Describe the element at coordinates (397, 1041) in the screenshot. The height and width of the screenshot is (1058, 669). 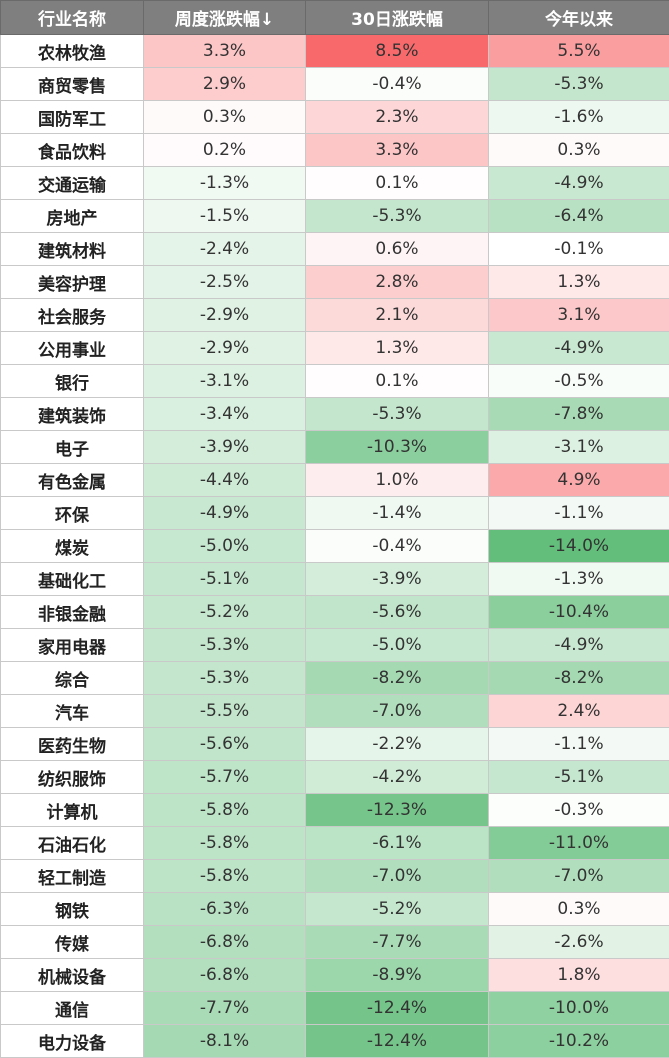
I see `30day-change-cell: -12.4%` at that location.